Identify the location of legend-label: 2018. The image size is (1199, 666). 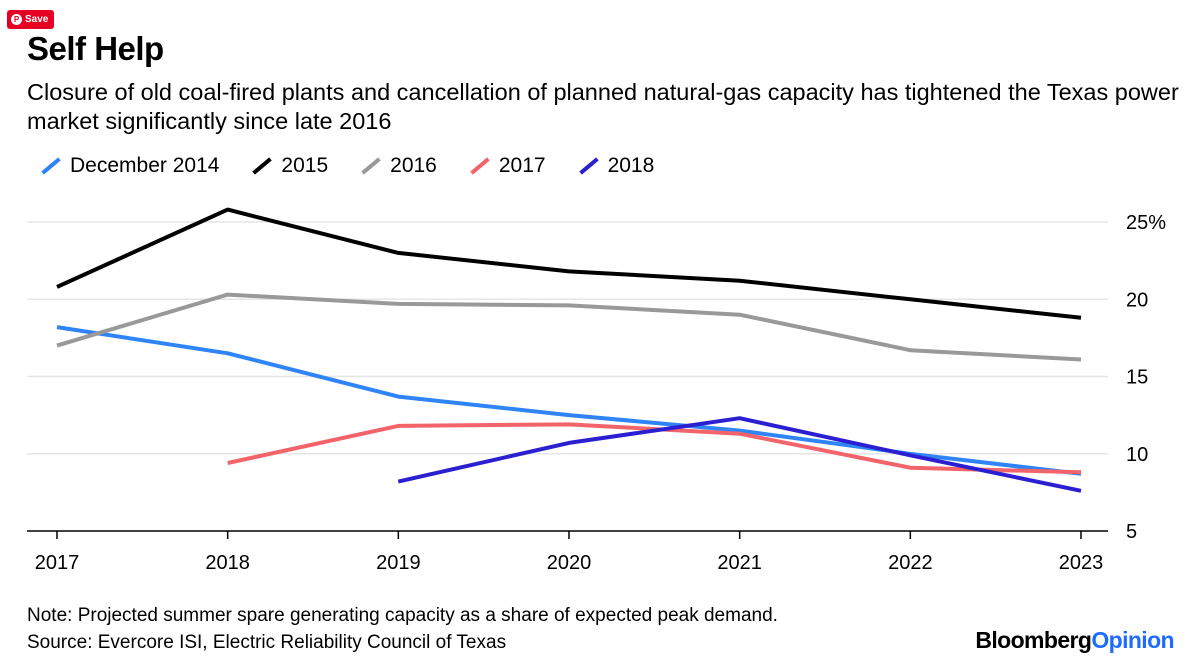
(631, 165).